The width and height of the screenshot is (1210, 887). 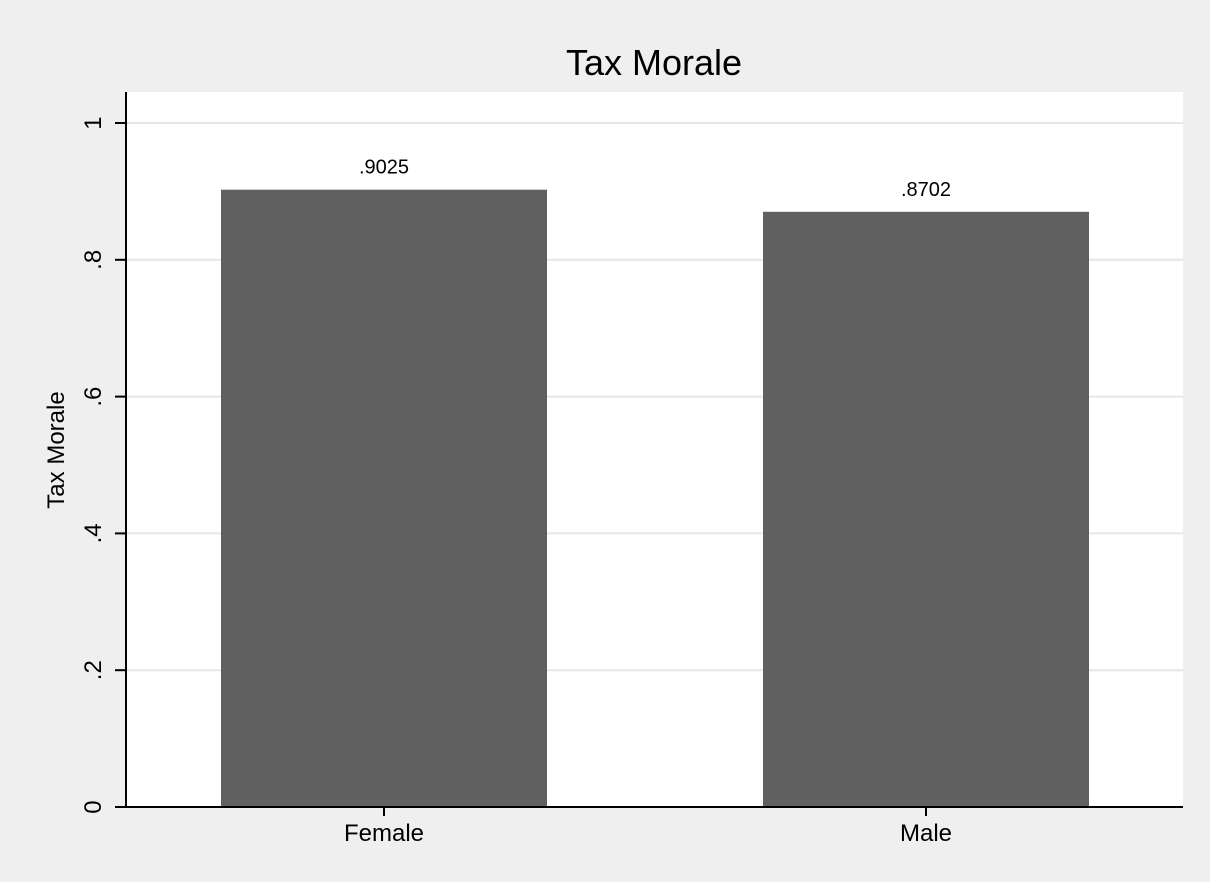 What do you see at coordinates (384, 833) in the screenshot?
I see `x-tick-label: Female` at bounding box center [384, 833].